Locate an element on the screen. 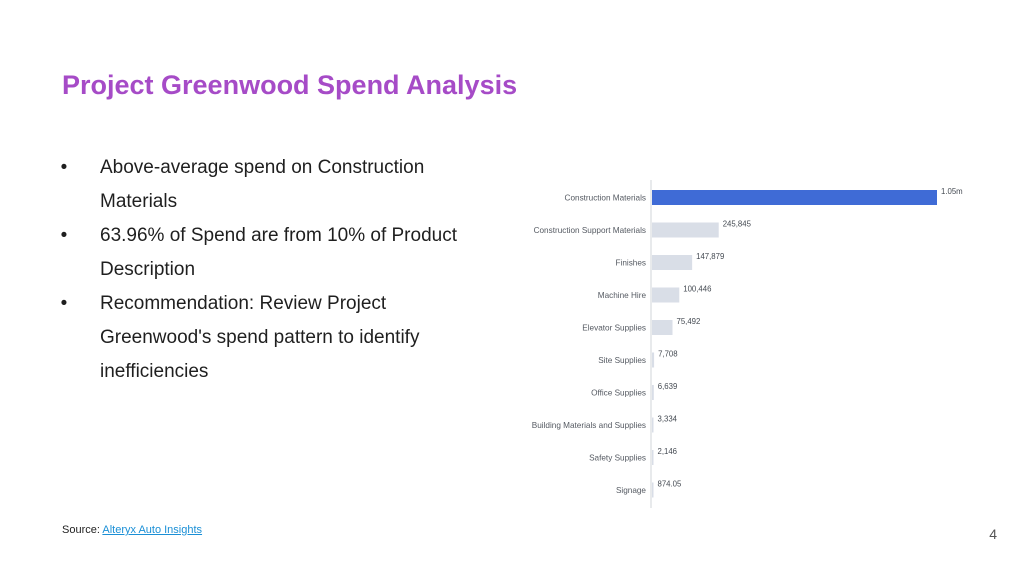 The height and width of the screenshot is (576, 1024). category-label: Elevator Supplies is located at coordinates (614, 328).